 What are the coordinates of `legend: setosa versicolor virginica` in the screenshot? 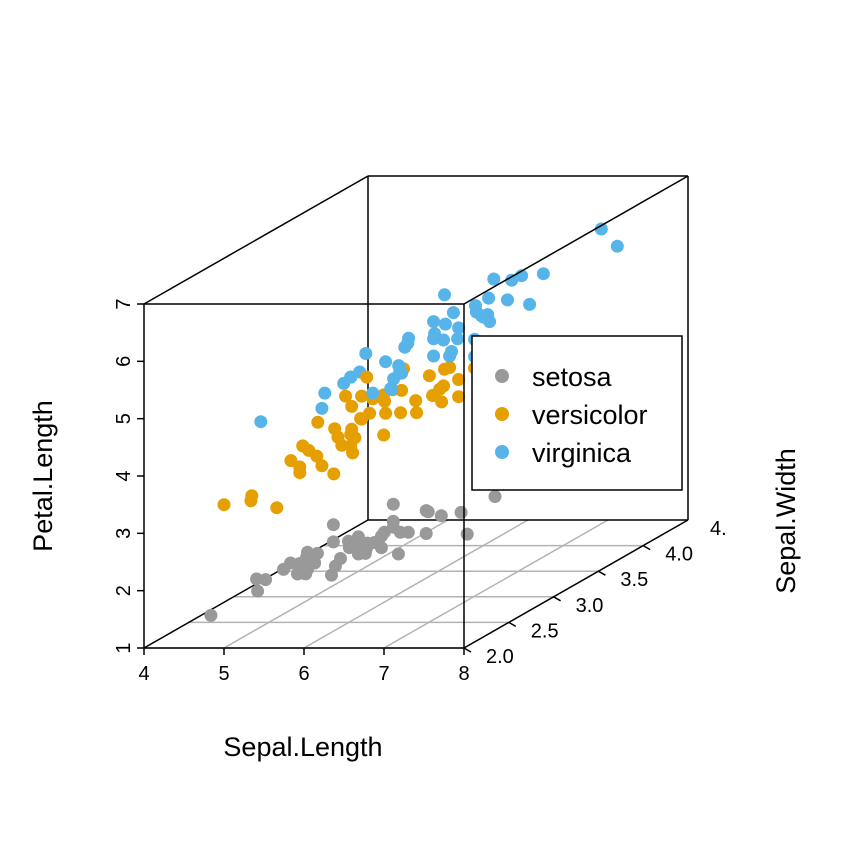 It's located at (577, 413).